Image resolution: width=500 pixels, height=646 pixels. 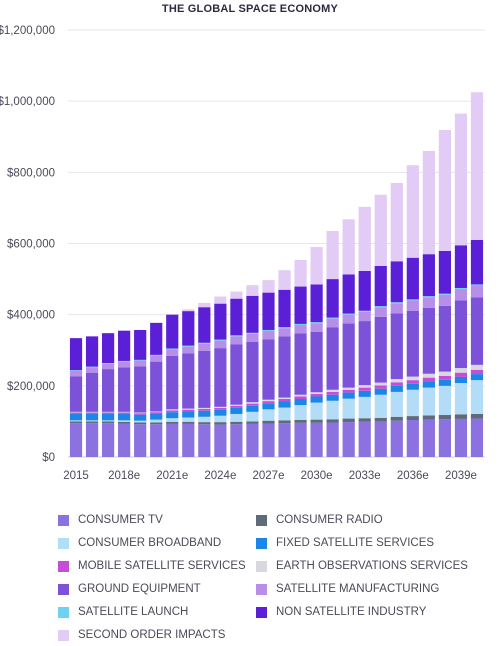 What do you see at coordinates (220, 476) in the screenshot?
I see `x-tick-label: 2024e` at bounding box center [220, 476].